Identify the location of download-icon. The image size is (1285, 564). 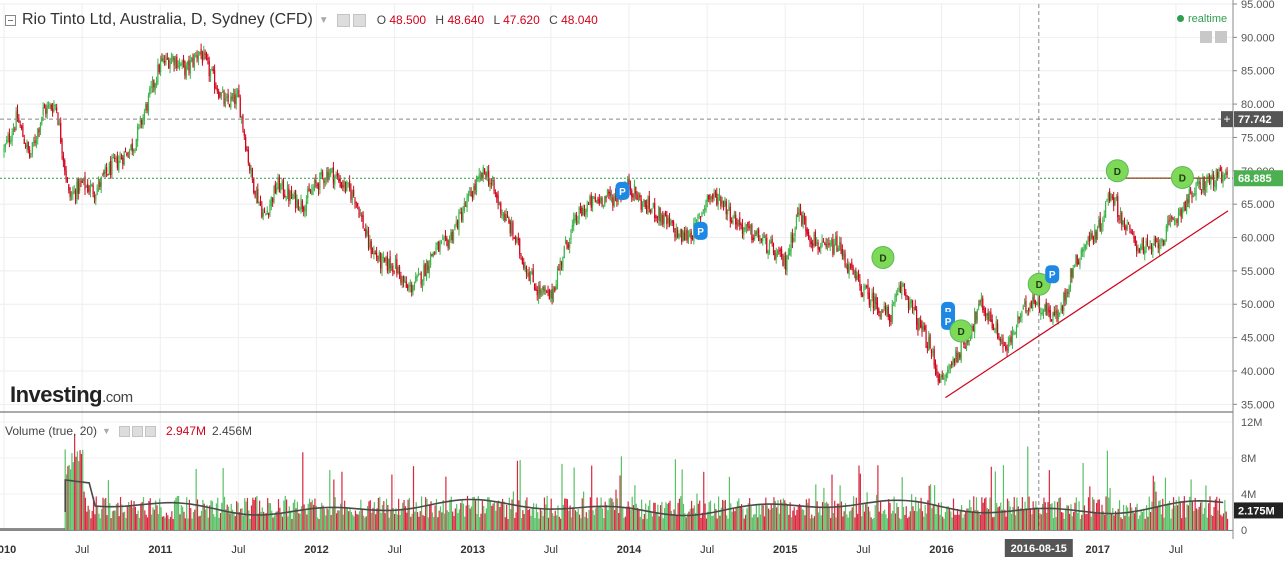
(1206, 37).